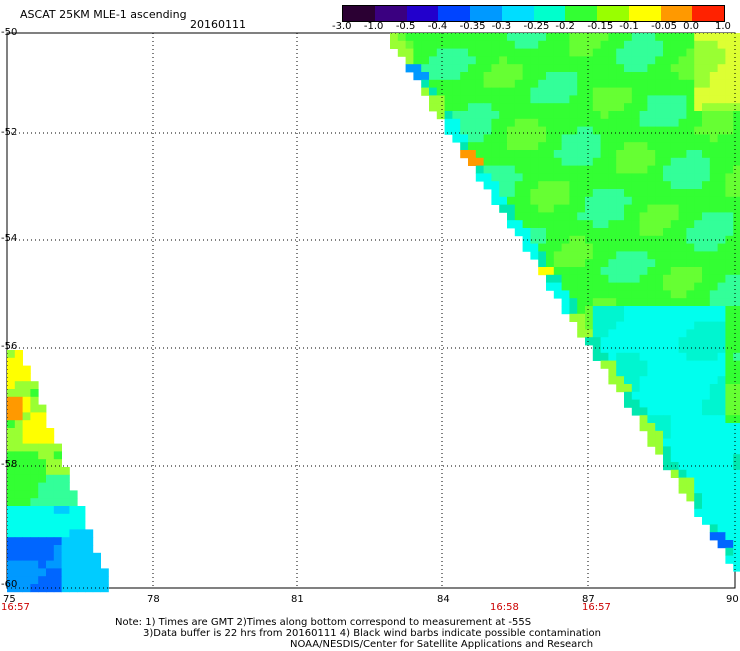 This screenshot has width=740, height=651. What do you see at coordinates (565, 26) in the screenshot?
I see `colorbar-label: -0.2` at bounding box center [565, 26].